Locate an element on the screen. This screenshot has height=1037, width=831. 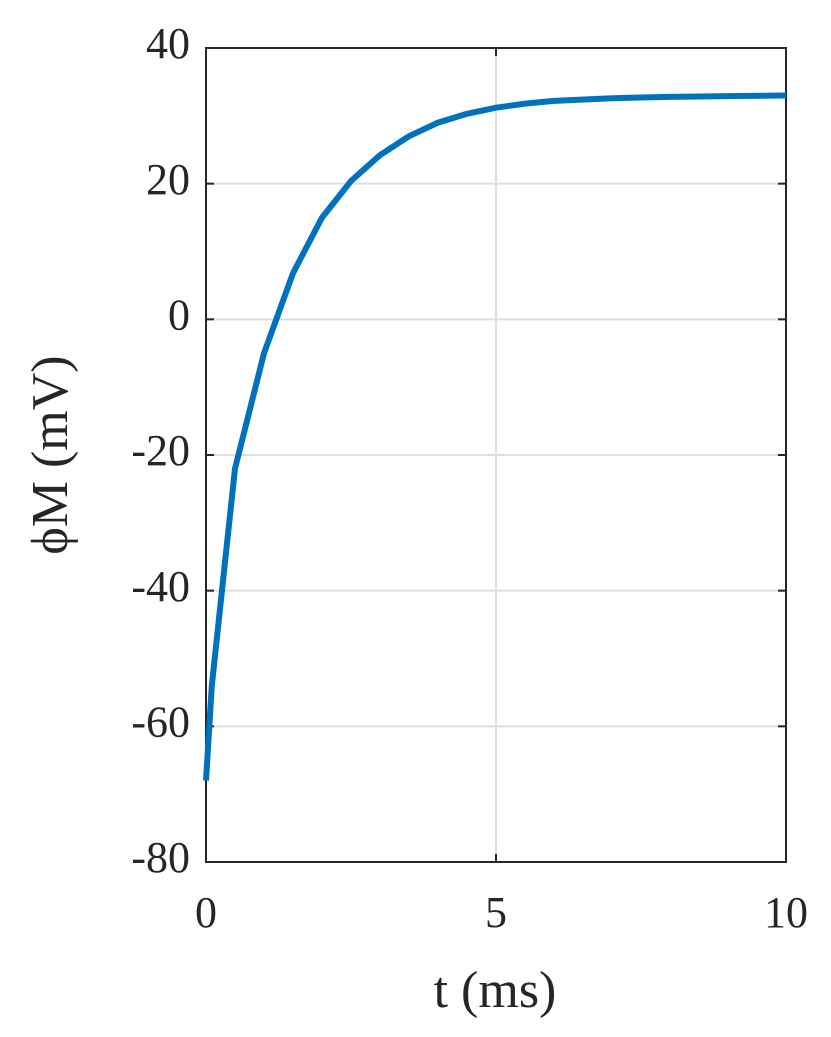
x-tick-label: 5 is located at coordinates (496, 912).